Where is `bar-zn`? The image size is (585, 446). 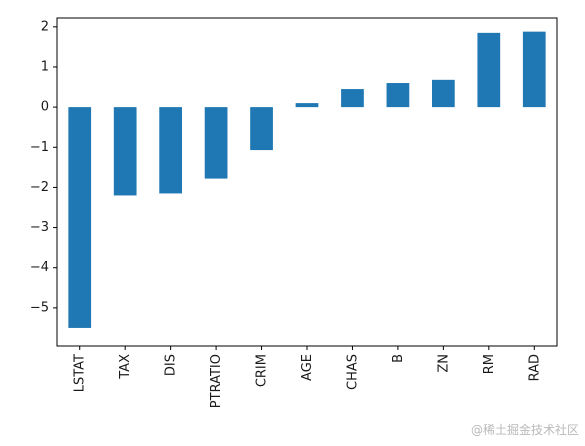
bar-zn is located at coordinates (443, 93).